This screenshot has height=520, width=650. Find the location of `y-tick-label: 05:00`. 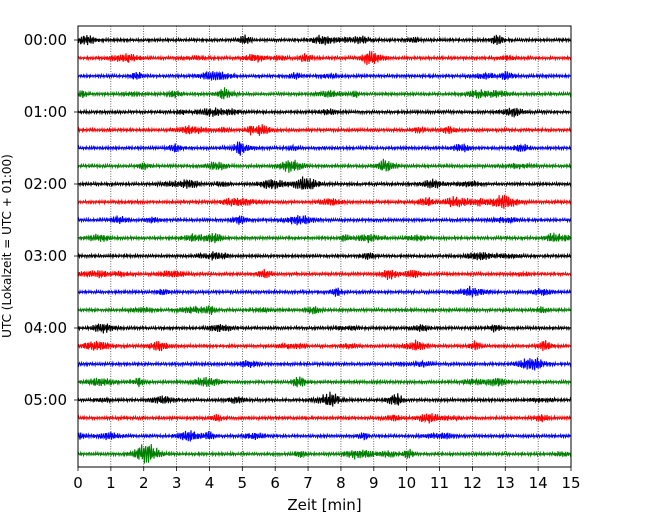

y-tick-label: 05:00 is located at coordinates (45, 400).